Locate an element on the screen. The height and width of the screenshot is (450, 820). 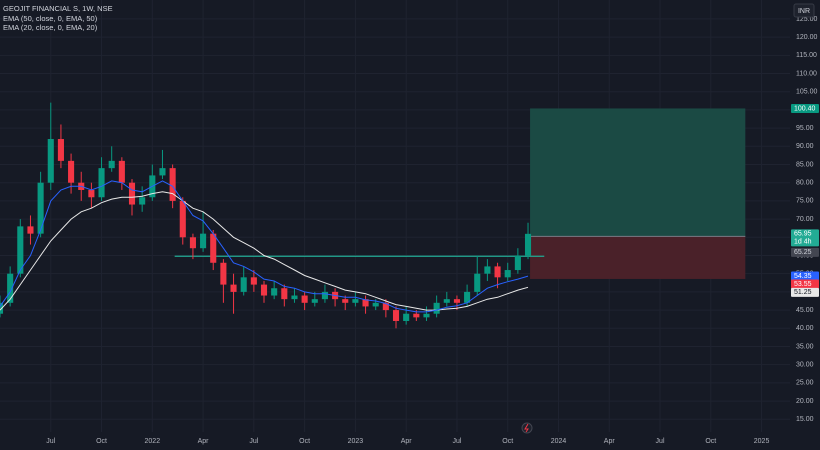
legend-entry: EMA (50, close, 0, EMA, 50) is located at coordinates (50, 18).